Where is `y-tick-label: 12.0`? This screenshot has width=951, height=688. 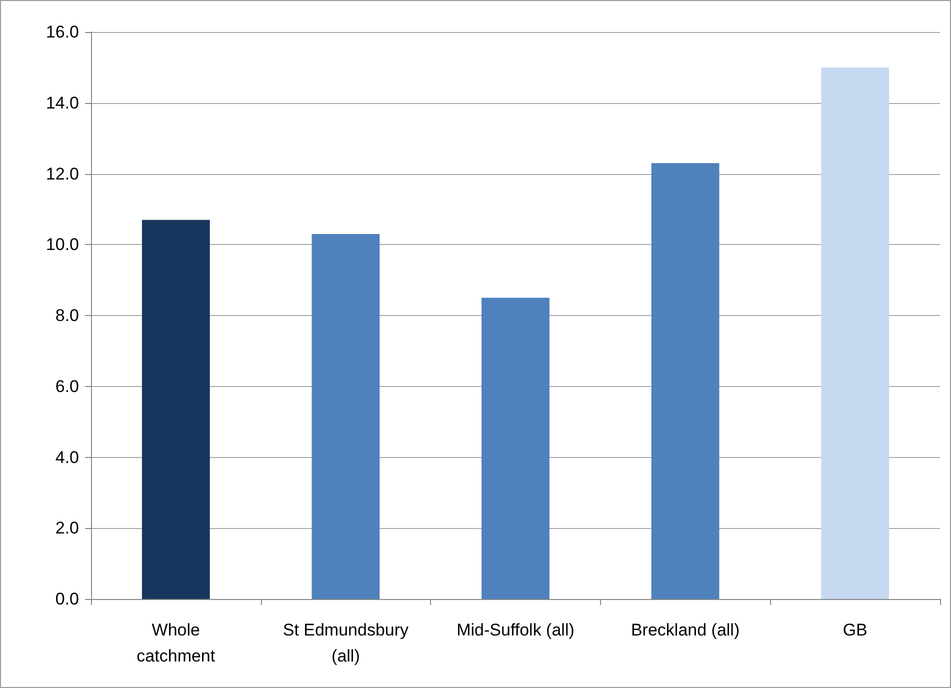 y-tick-label: 12.0 is located at coordinates (62, 174).